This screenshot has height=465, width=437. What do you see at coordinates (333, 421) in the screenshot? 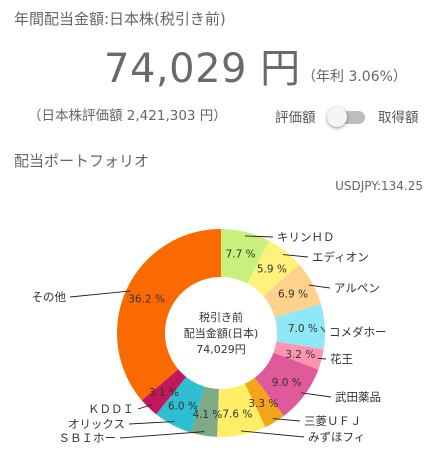
I see `slice-name-label: 三菱ＵＦＪ` at bounding box center [333, 421].